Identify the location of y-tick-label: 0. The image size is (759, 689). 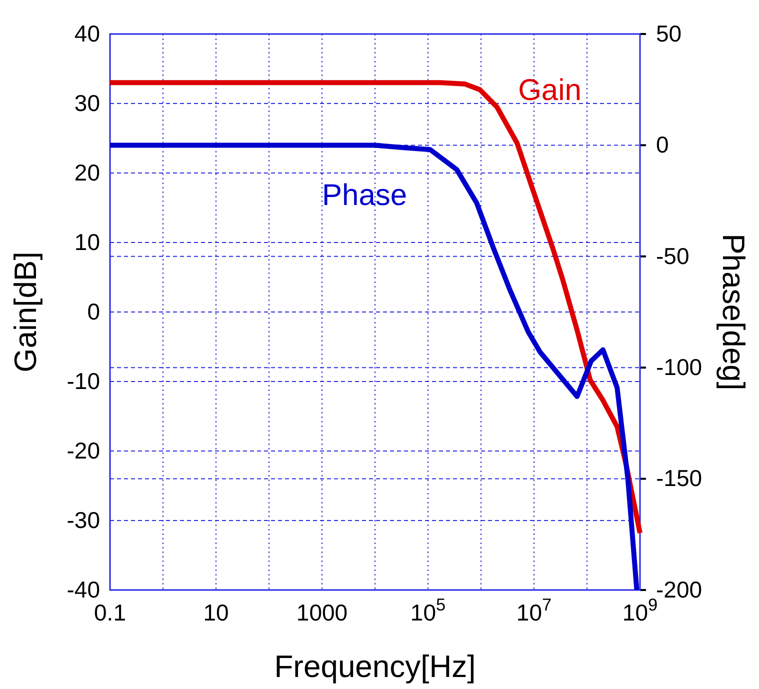
(93, 311).